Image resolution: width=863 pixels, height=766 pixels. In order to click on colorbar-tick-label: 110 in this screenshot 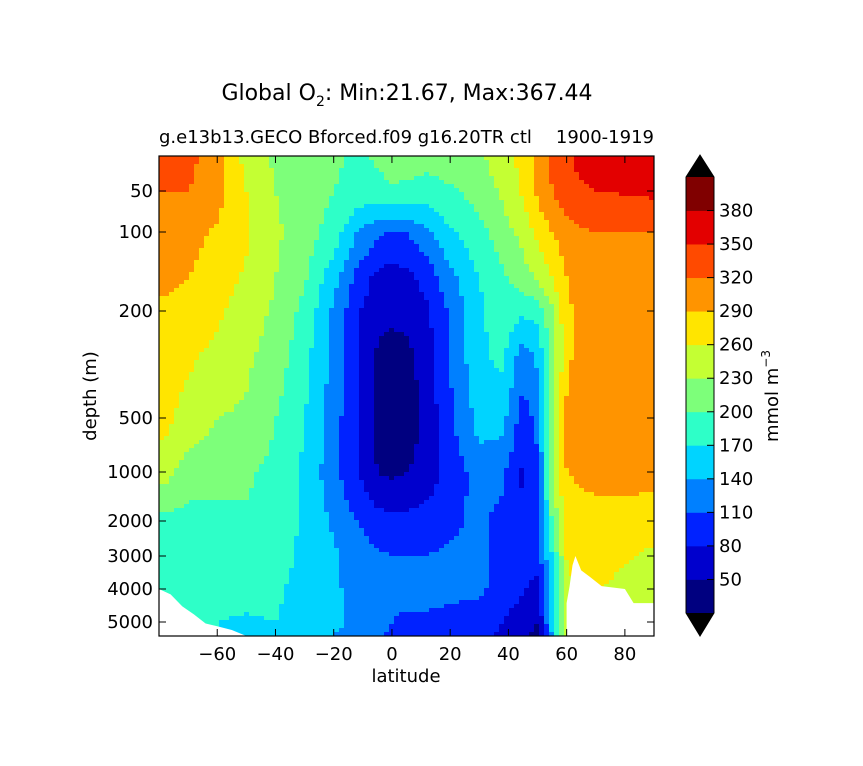, I will do `click(736, 512)`.